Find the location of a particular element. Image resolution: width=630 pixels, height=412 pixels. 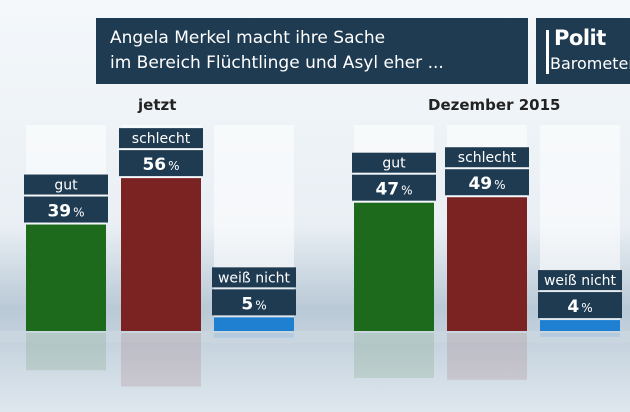

value-label-box-jetzt-weiss-nicht is located at coordinates (254, 302).